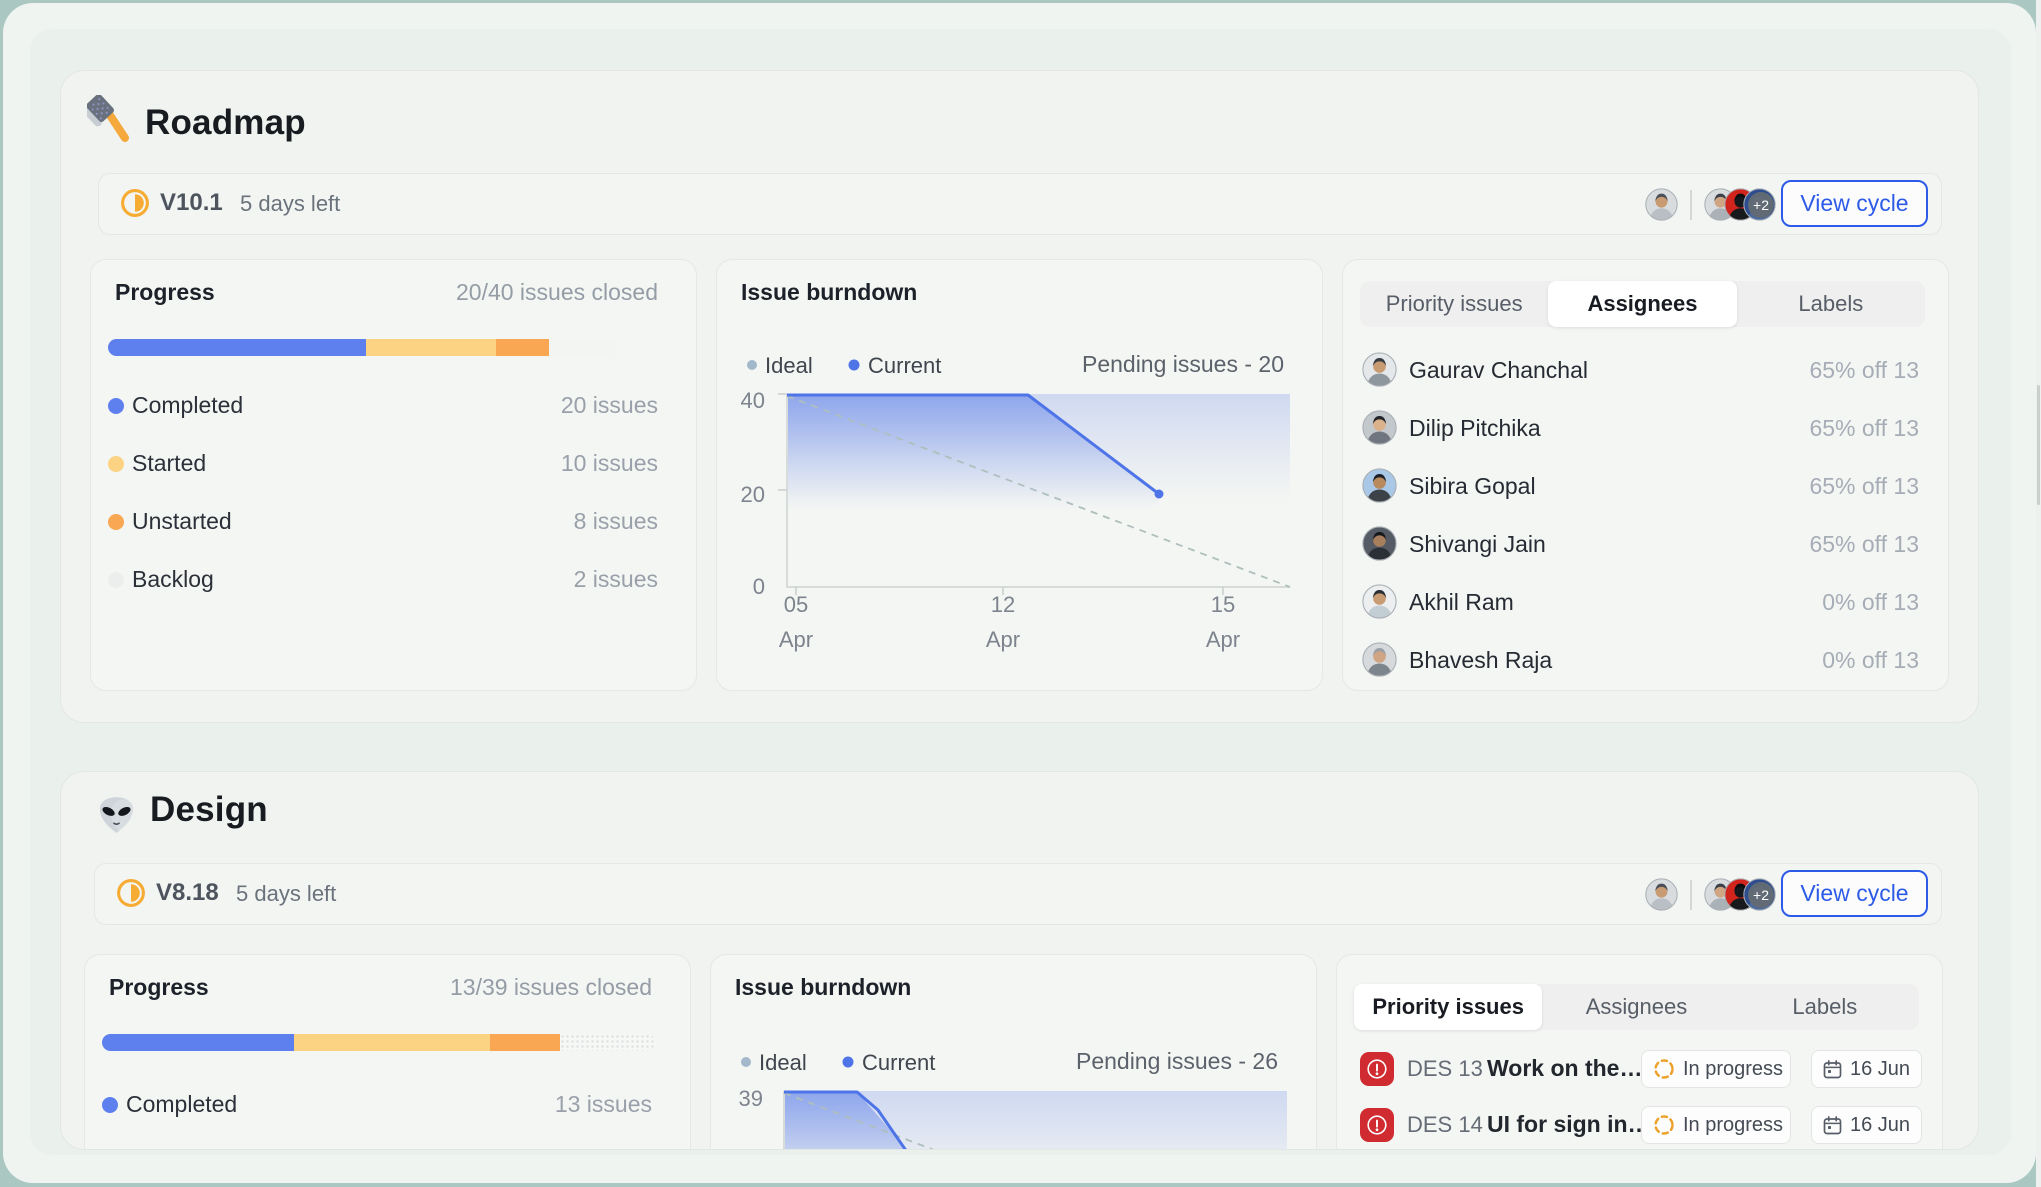  What do you see at coordinates (1223, 604) in the screenshot?
I see `svg-text: 15` at bounding box center [1223, 604].